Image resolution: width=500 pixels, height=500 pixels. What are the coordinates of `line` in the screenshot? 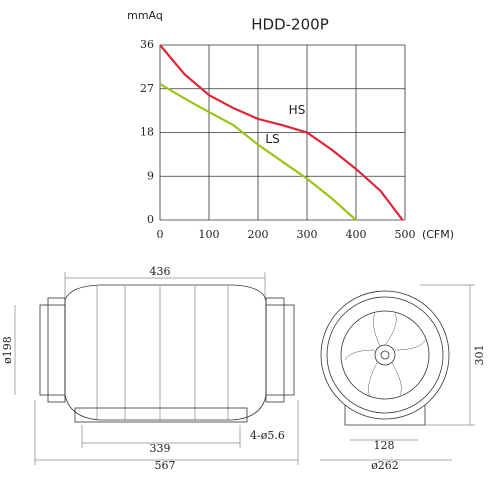 It's located at (258, 151).